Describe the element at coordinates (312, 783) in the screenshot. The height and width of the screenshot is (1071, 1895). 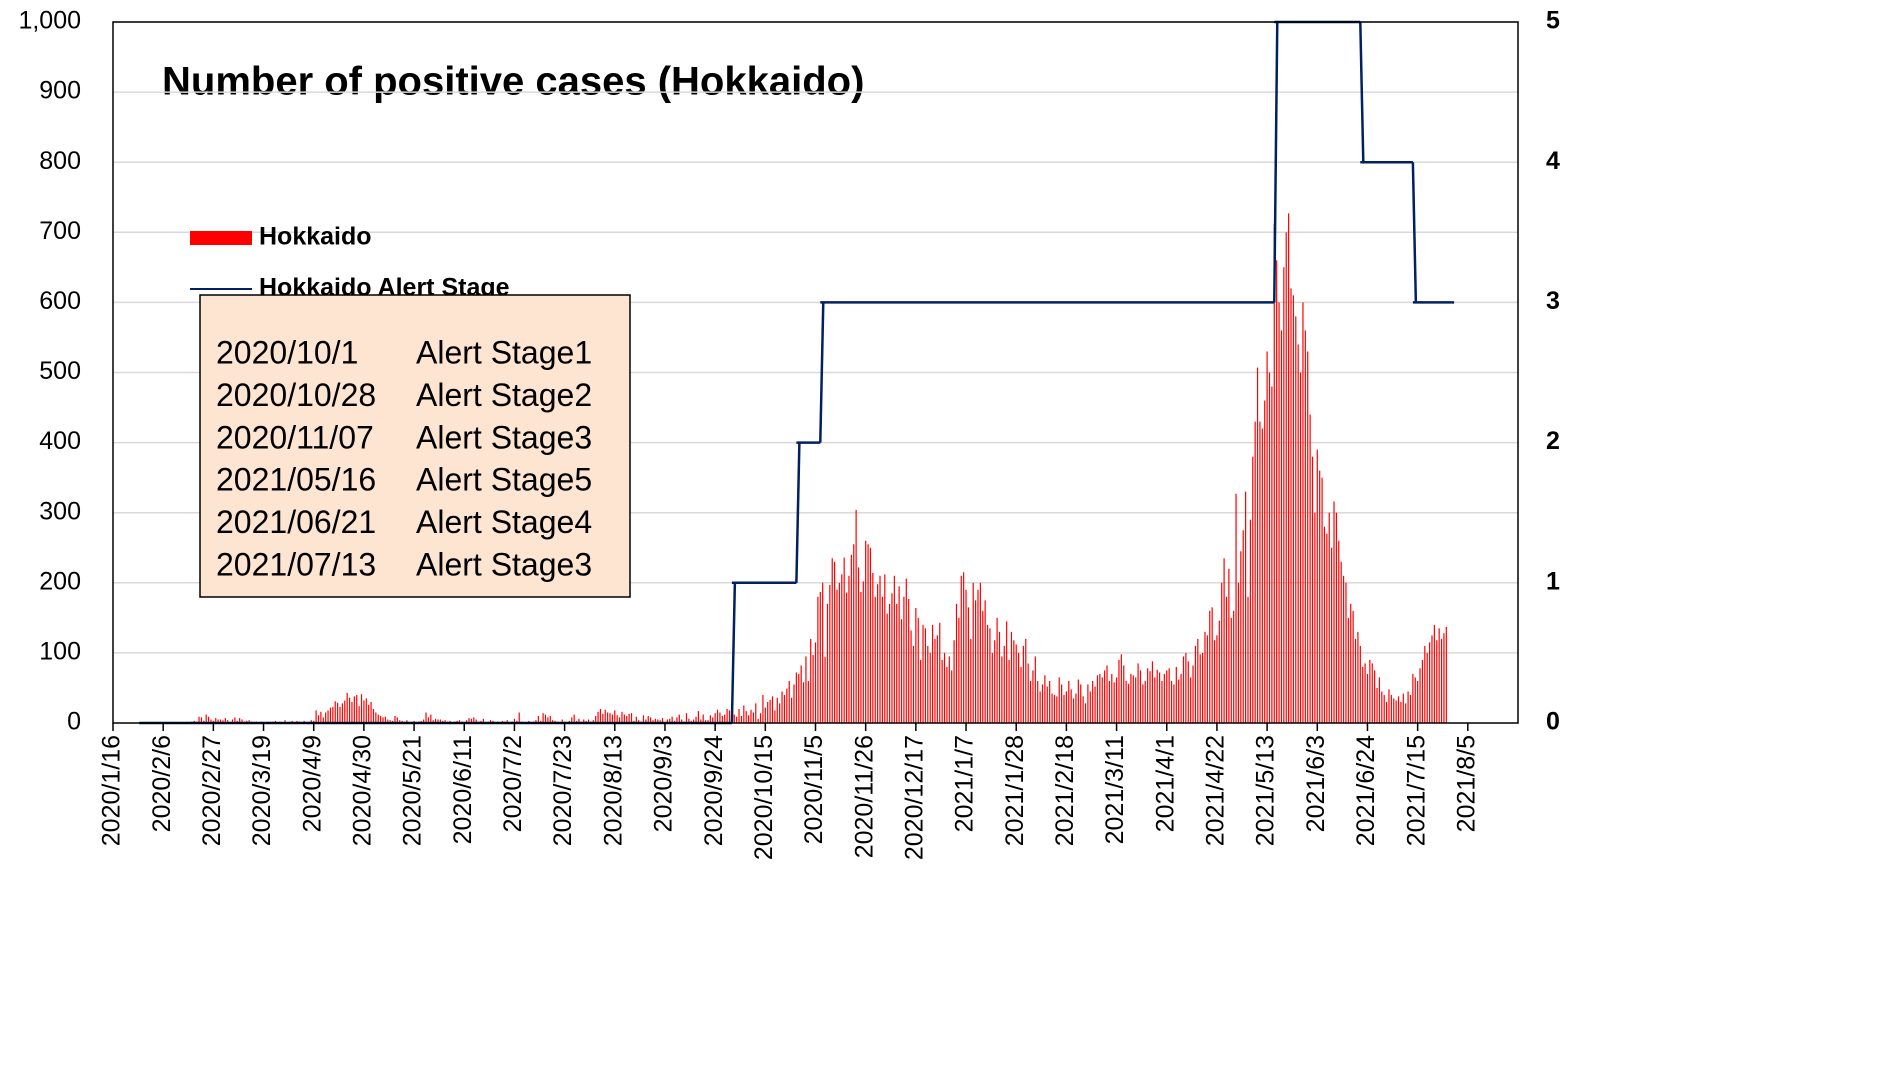
I see `x-tick-label: 2020/4/9` at that location.